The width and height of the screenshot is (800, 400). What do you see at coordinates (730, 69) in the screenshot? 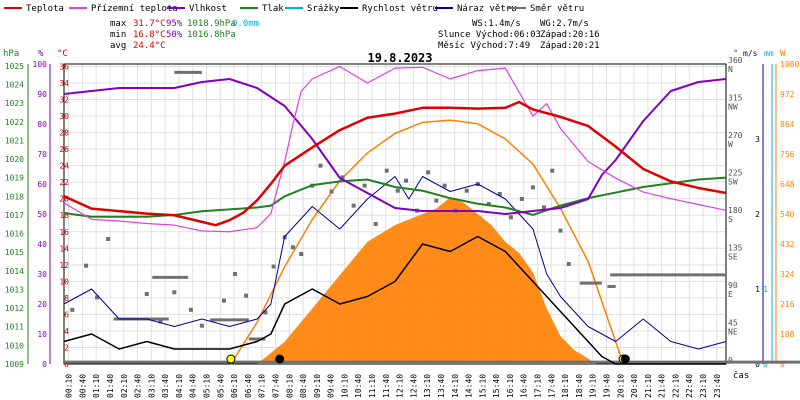
I see `dir-compass-label: N` at bounding box center [730, 69].